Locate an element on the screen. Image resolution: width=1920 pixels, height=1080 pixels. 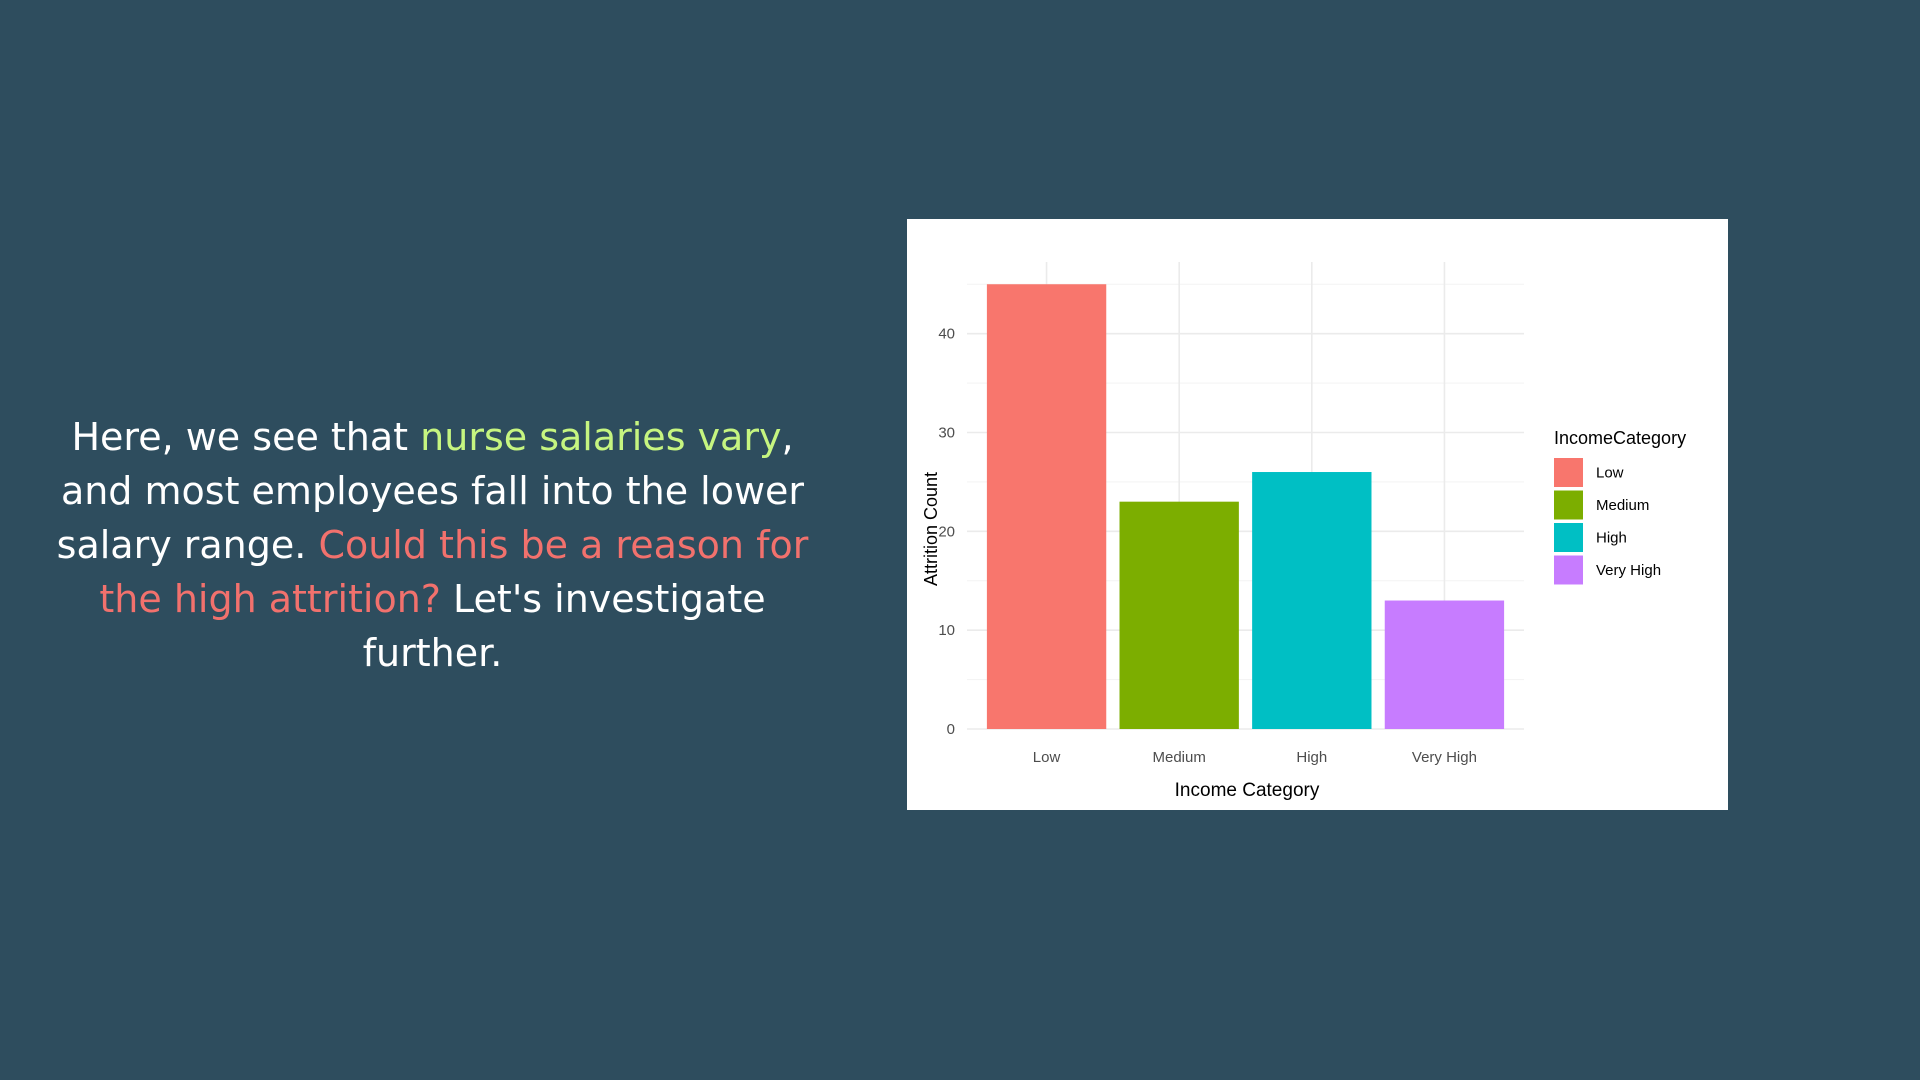
text-part-1: Here, we see that is located at coordinates (246, 437).